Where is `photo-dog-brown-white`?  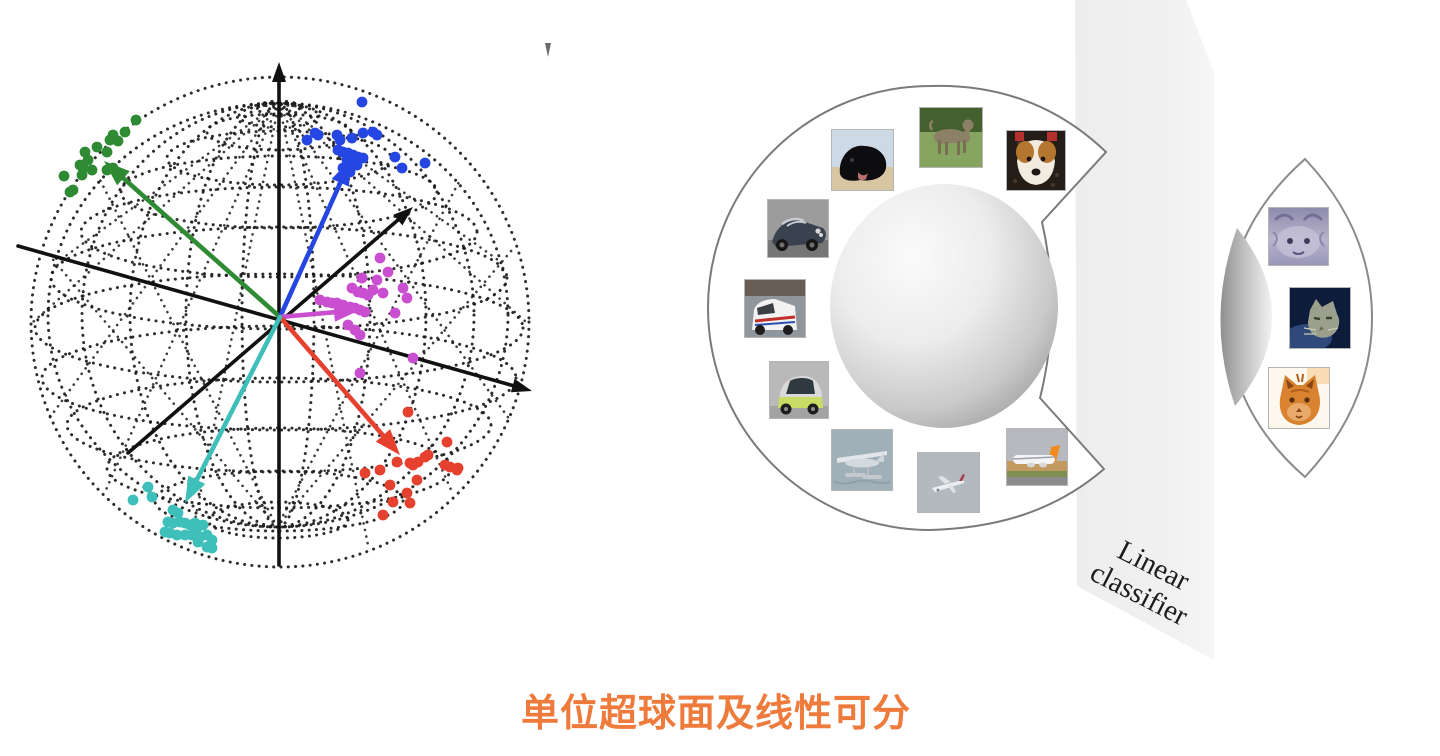
photo-dog-brown-white is located at coordinates (1036, 160).